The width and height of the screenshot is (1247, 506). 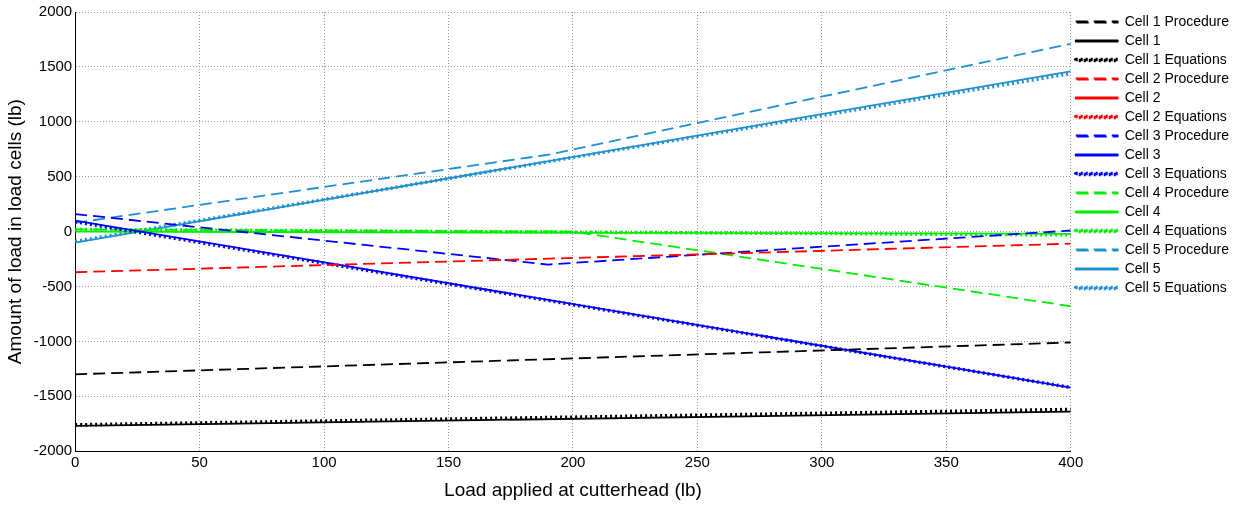 I want to click on legend-label: Cell 1, so click(x=1142, y=39).